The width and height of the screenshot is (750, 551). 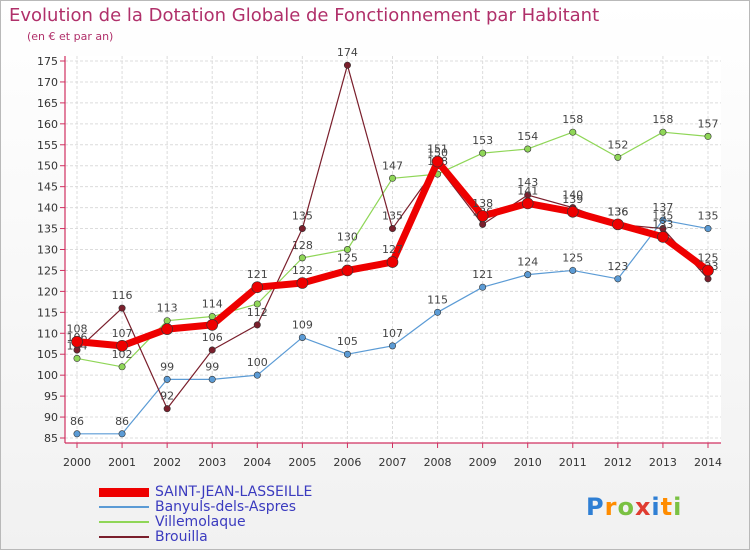 What do you see at coordinates (572, 257) in the screenshot?
I see `data-label: 125` at bounding box center [572, 257].